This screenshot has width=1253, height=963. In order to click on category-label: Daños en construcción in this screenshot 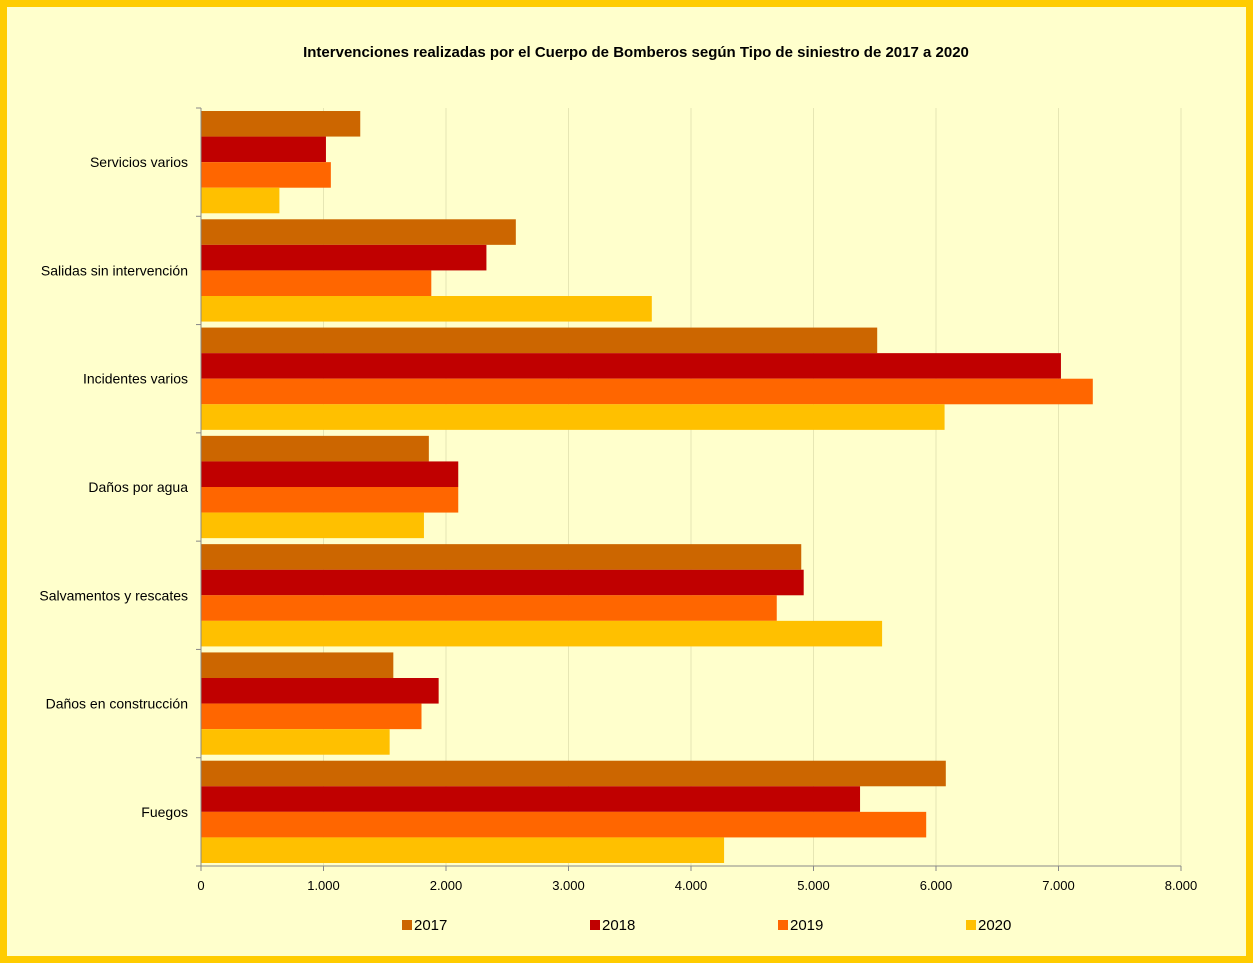, I will do `click(117, 704)`.